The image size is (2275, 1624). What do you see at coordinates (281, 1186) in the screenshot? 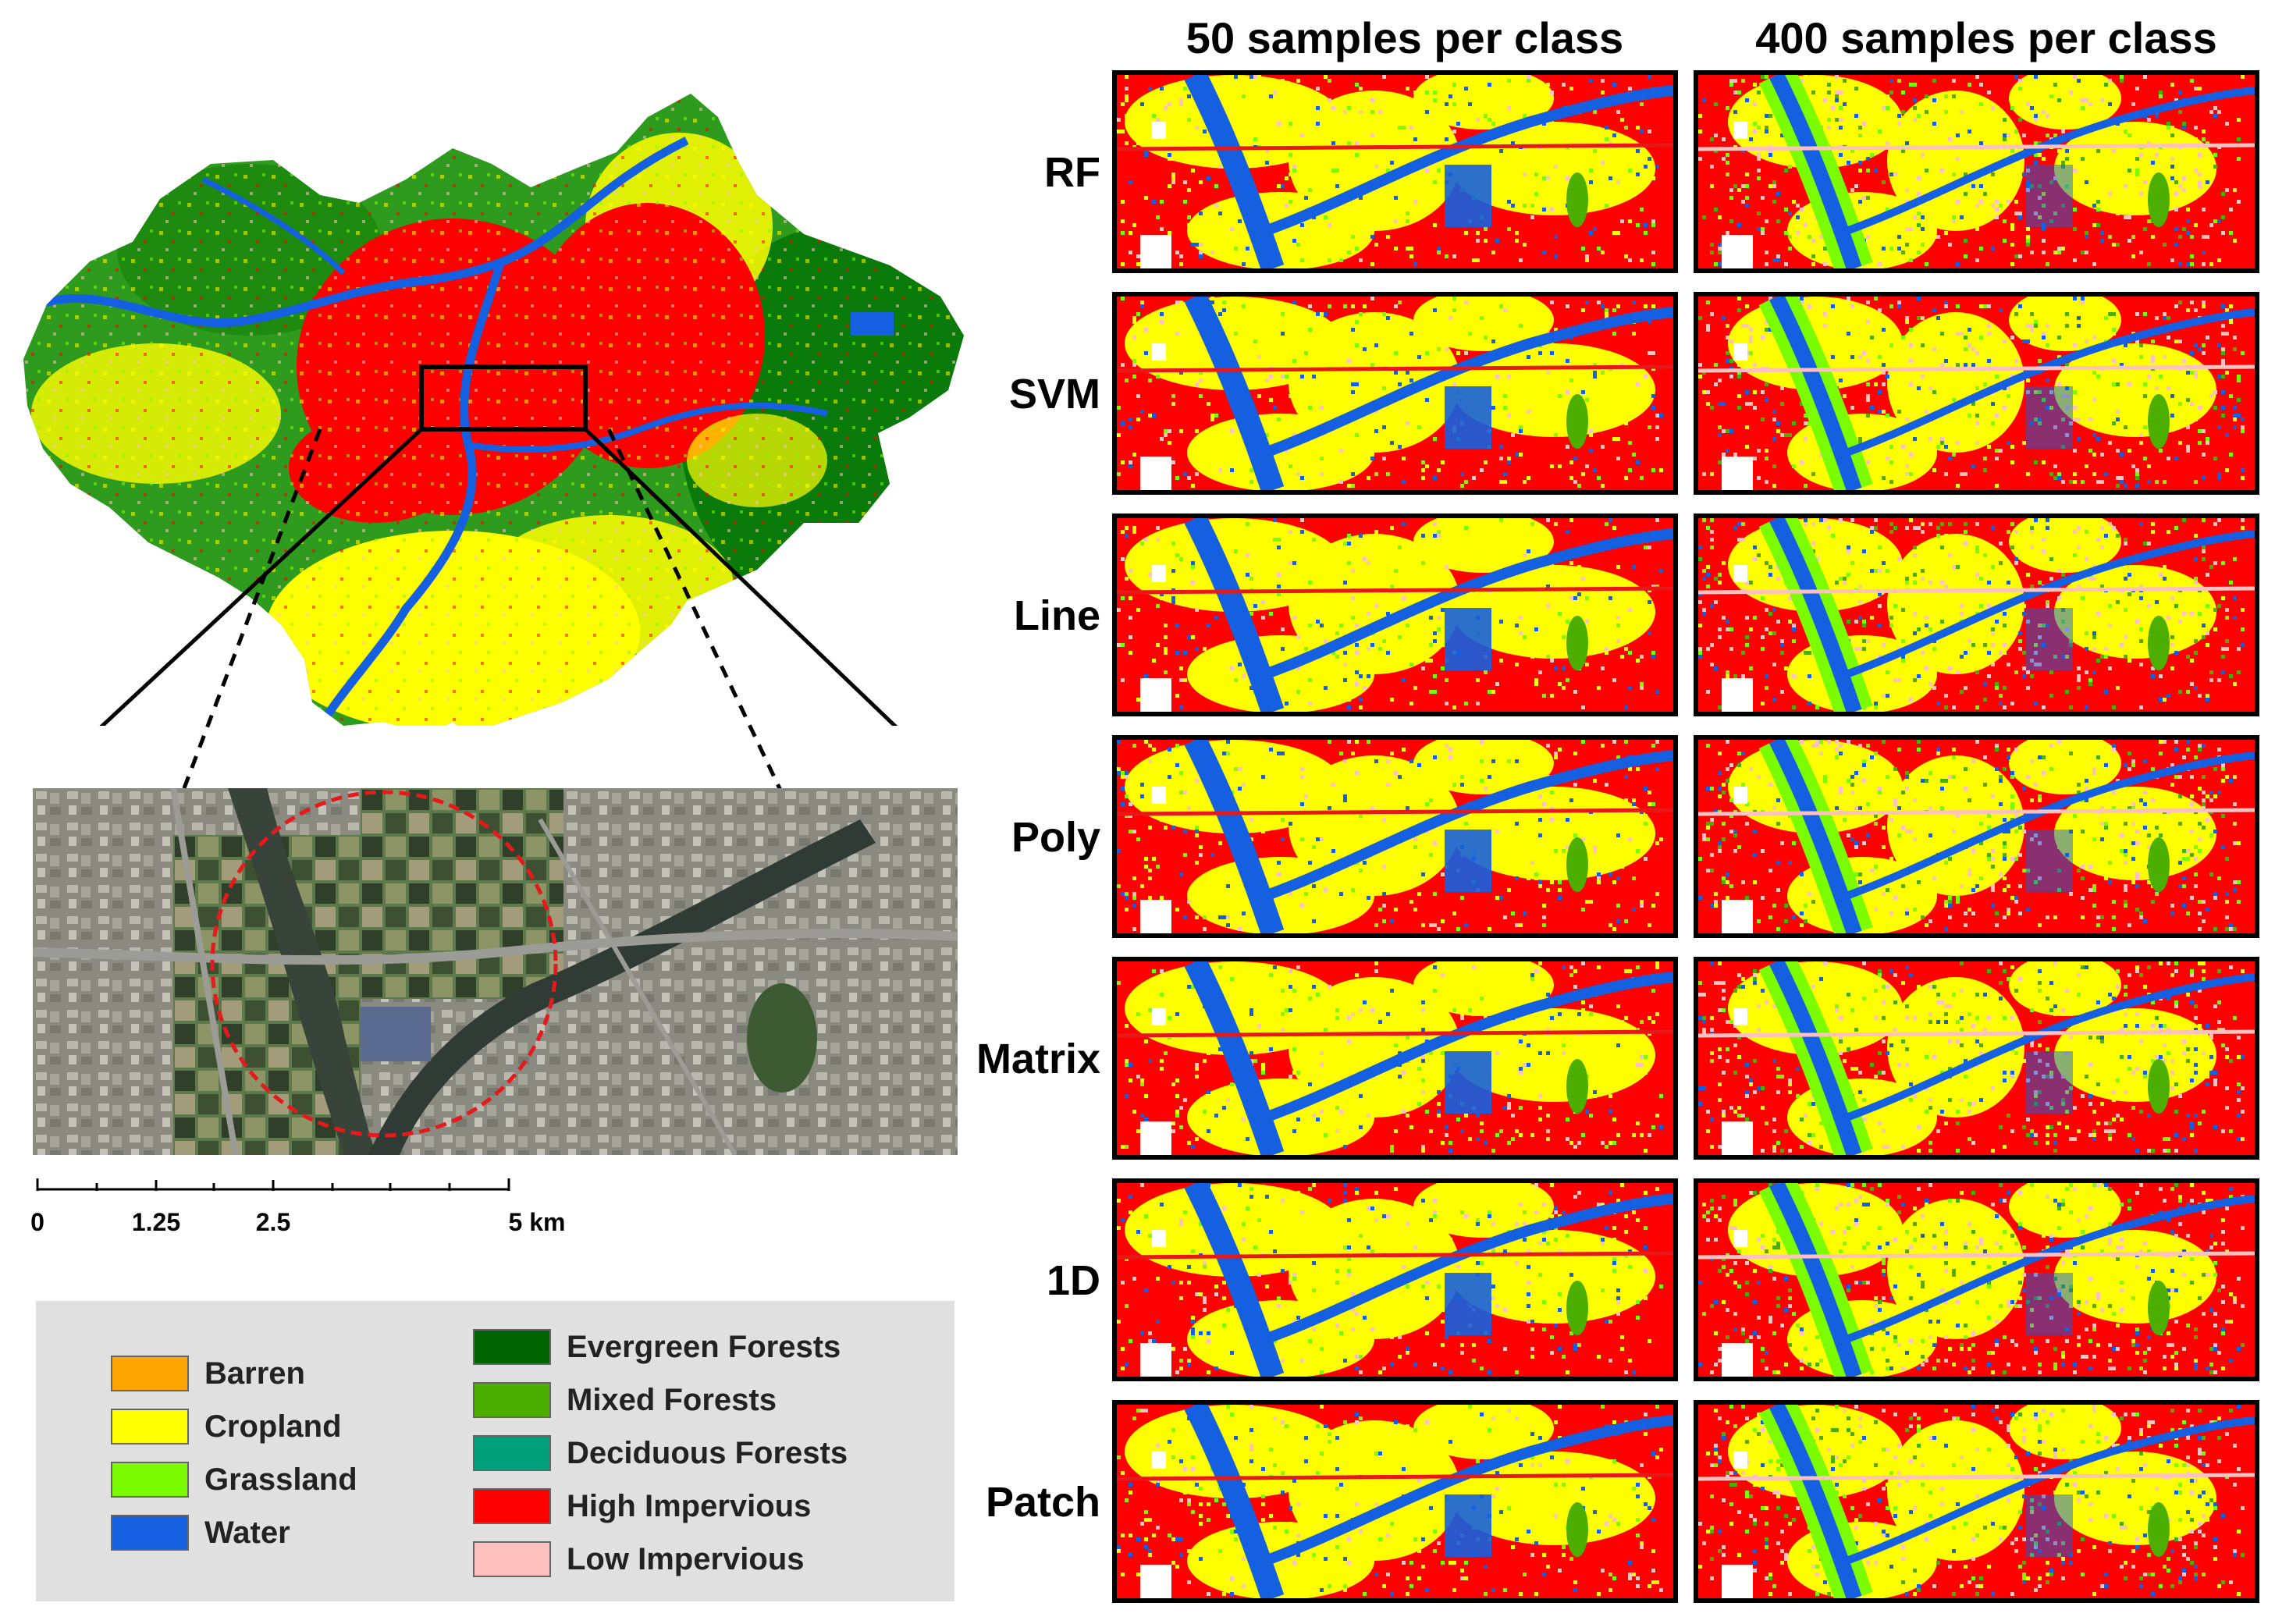
I see `scale-bar` at bounding box center [281, 1186].